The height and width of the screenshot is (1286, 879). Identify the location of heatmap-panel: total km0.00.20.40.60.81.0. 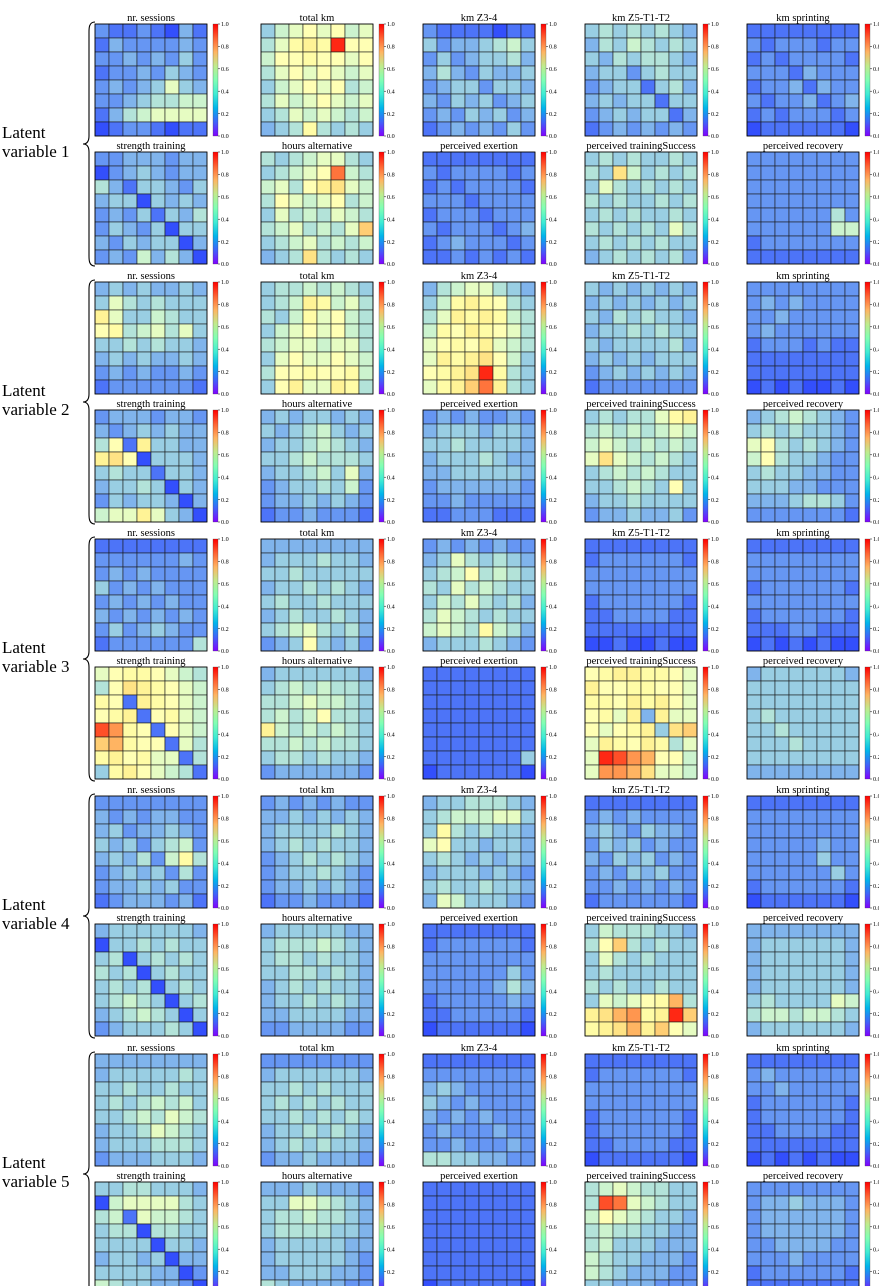
(327, 848).